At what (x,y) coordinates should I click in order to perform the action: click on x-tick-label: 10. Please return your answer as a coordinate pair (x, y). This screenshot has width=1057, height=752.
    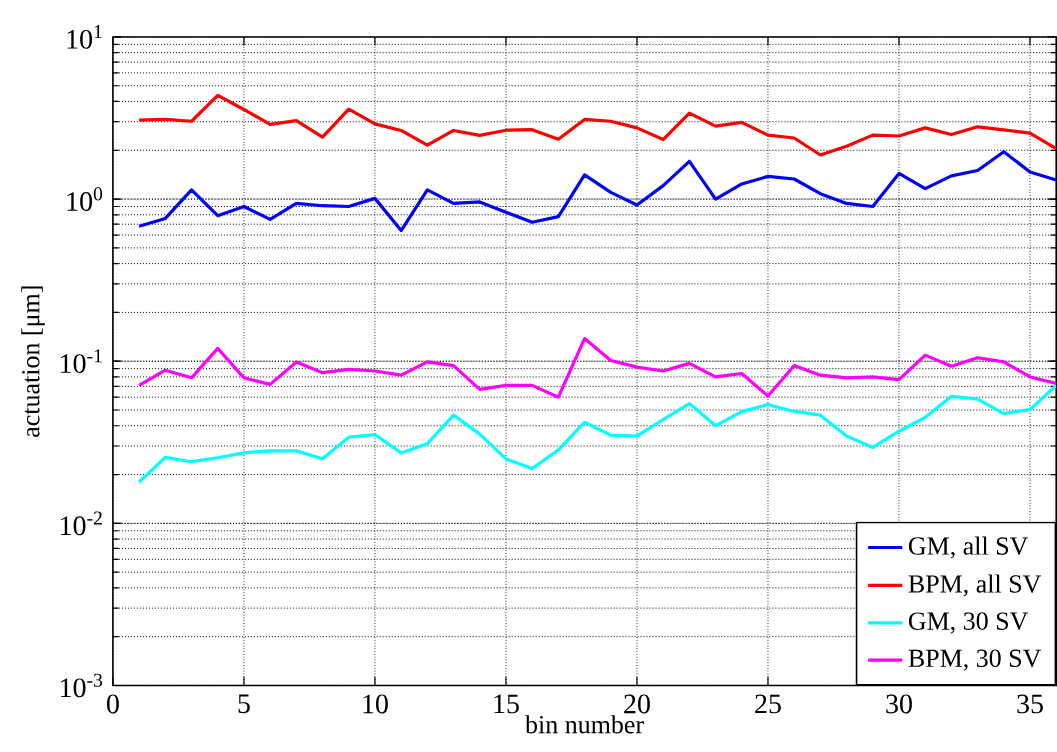
    Looking at the image, I should click on (375, 704).